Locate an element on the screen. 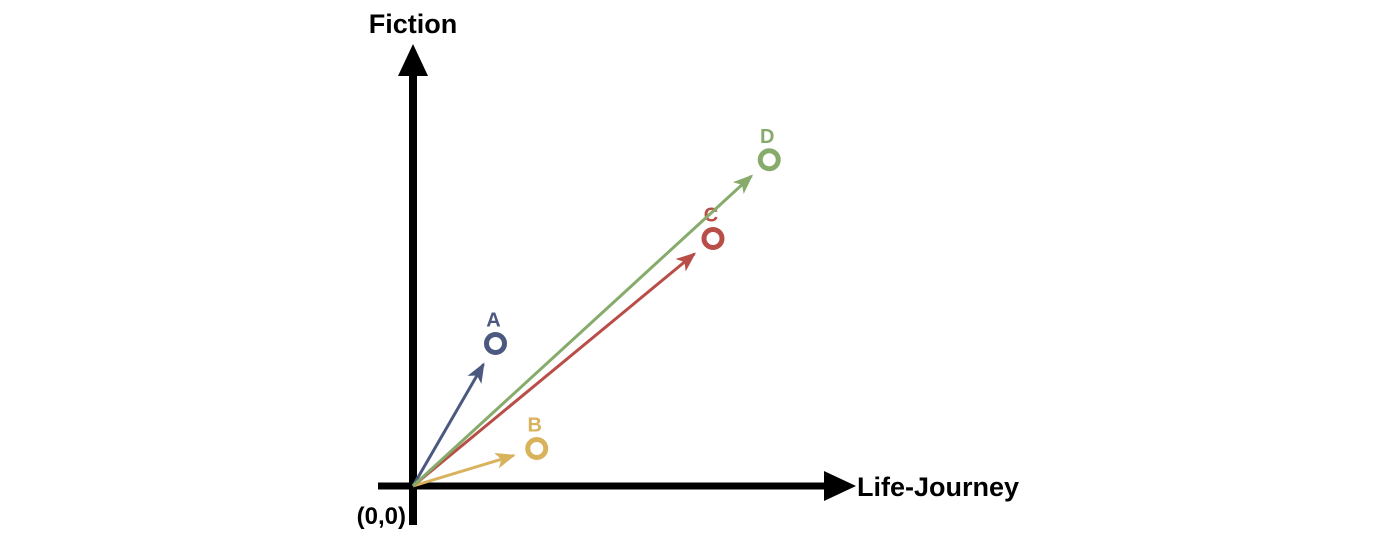 This screenshot has height=535, width=1400. vector-c-arrow is located at coordinates (554, 370).